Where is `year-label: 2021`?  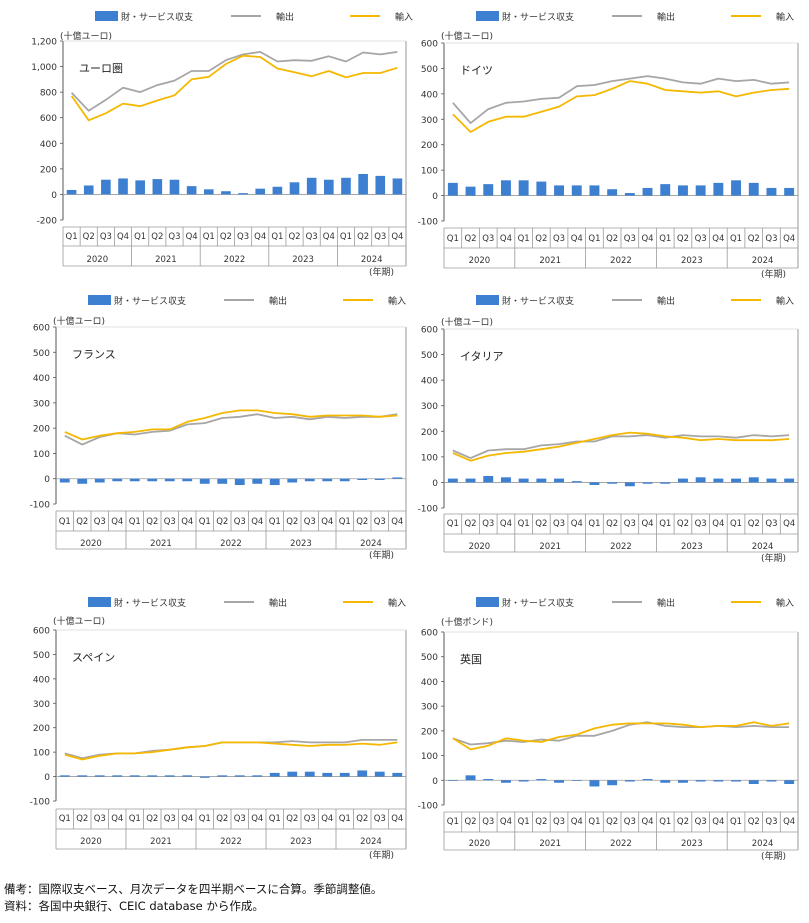 year-label: 2021 is located at coordinates (161, 544).